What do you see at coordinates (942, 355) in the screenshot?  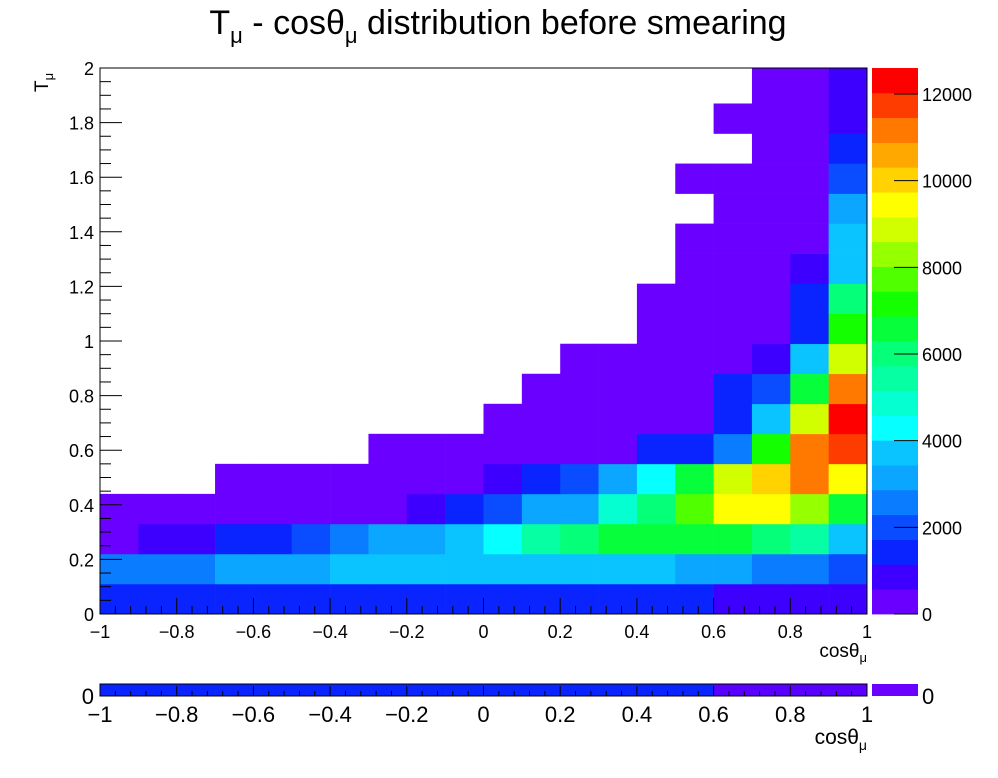 I see `colorbar-tick-label: 6000` at bounding box center [942, 355].